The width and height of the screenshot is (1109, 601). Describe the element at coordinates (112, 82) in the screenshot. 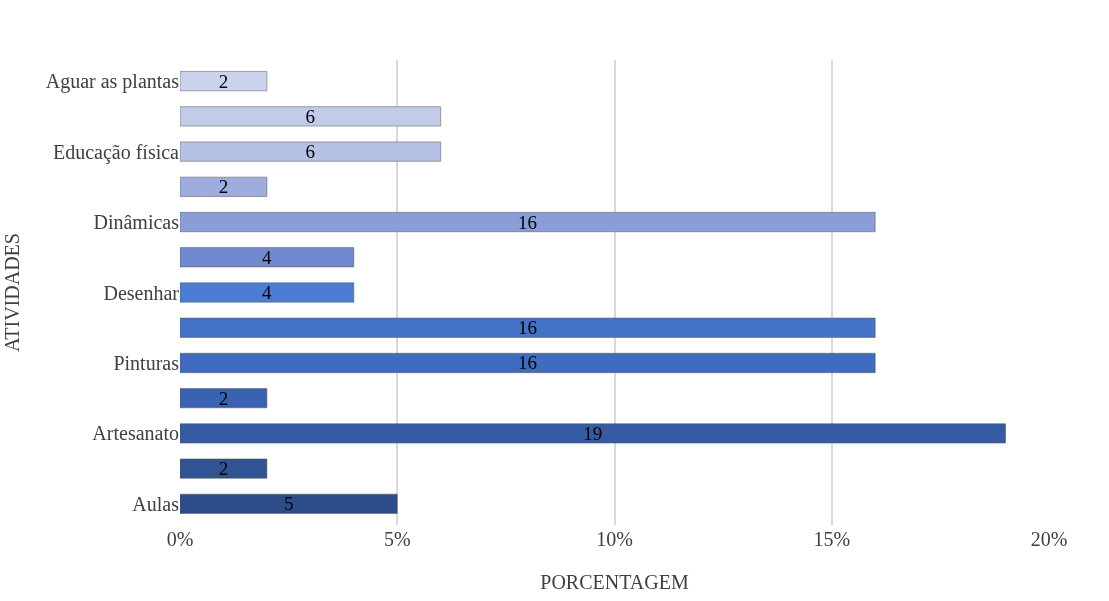

I see `y-tick-label: Aguar as plantas` at that location.